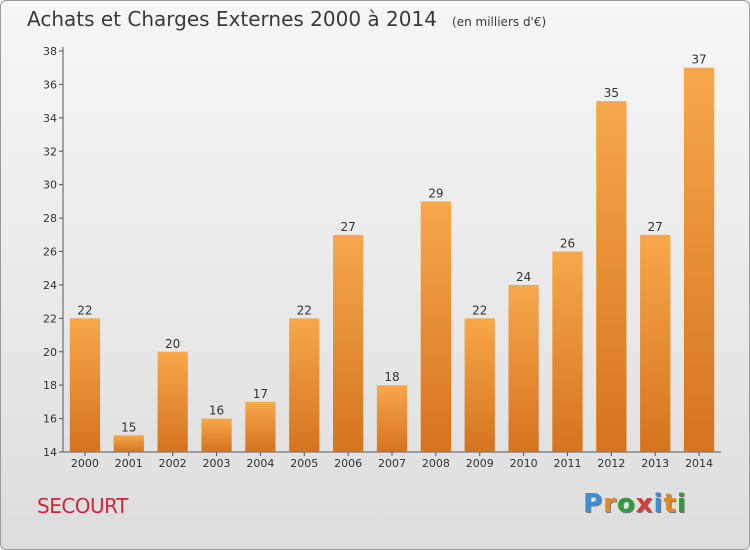 This screenshot has width=750, height=550. Describe the element at coordinates (50, 452) in the screenshot. I see `y-tick-label: 14` at that location.